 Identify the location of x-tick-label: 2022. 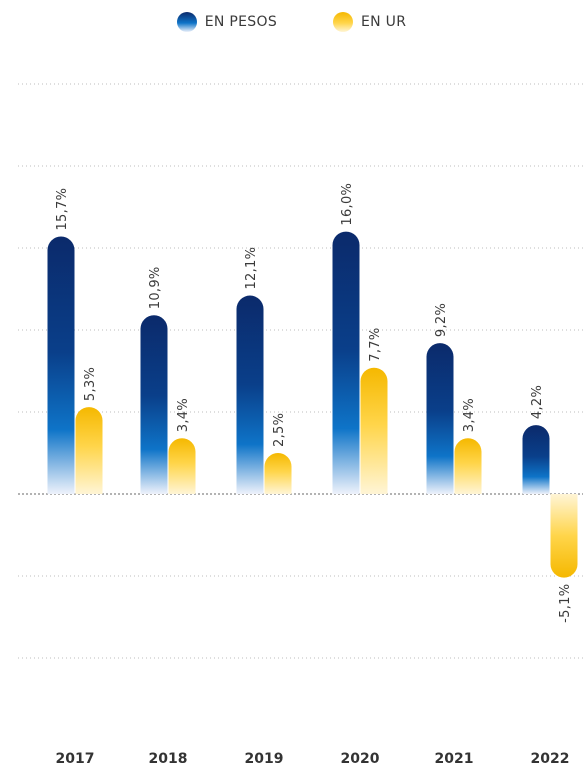
(550, 759).